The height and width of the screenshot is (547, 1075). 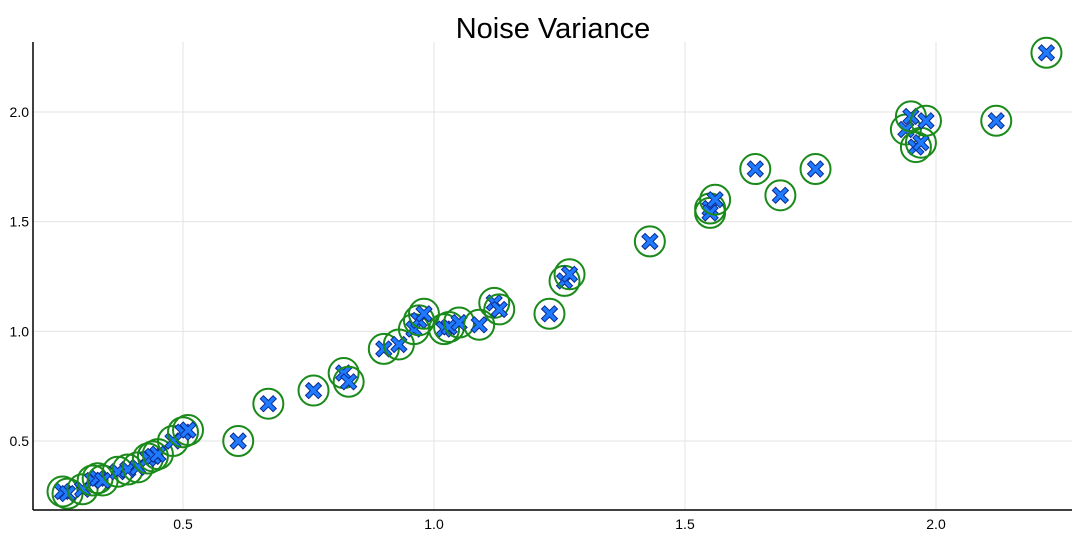 I want to click on y-tick-label: 1.5, so click(x=20, y=222).